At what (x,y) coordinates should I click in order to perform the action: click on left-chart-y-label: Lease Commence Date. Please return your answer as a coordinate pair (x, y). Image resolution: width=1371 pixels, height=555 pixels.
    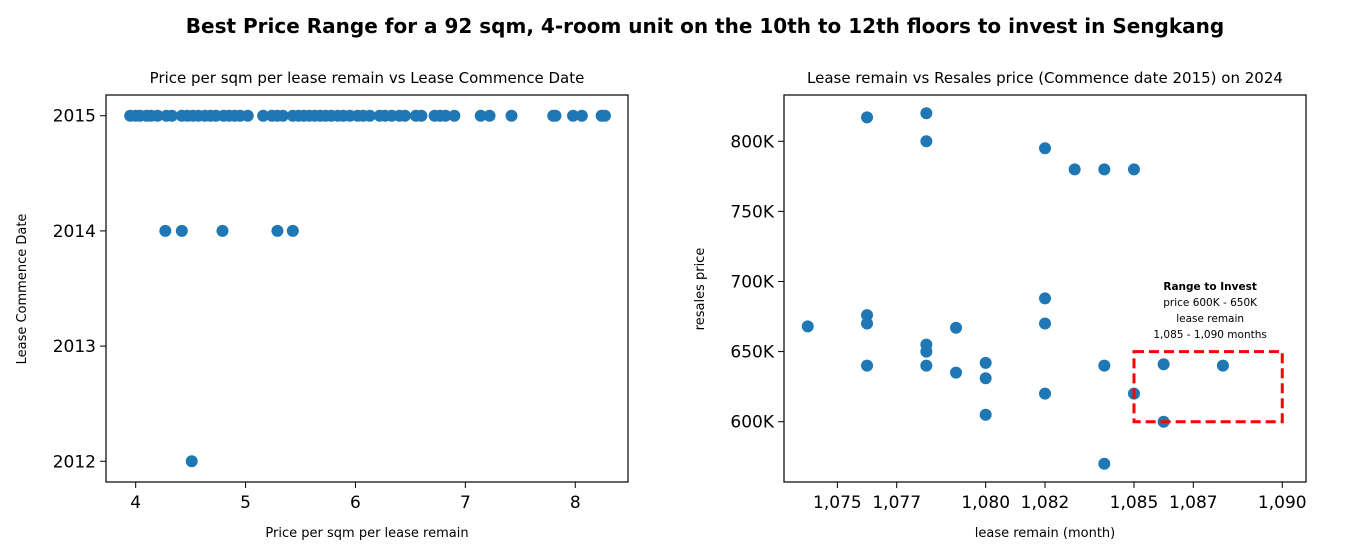
    Looking at the image, I should click on (22, 289).